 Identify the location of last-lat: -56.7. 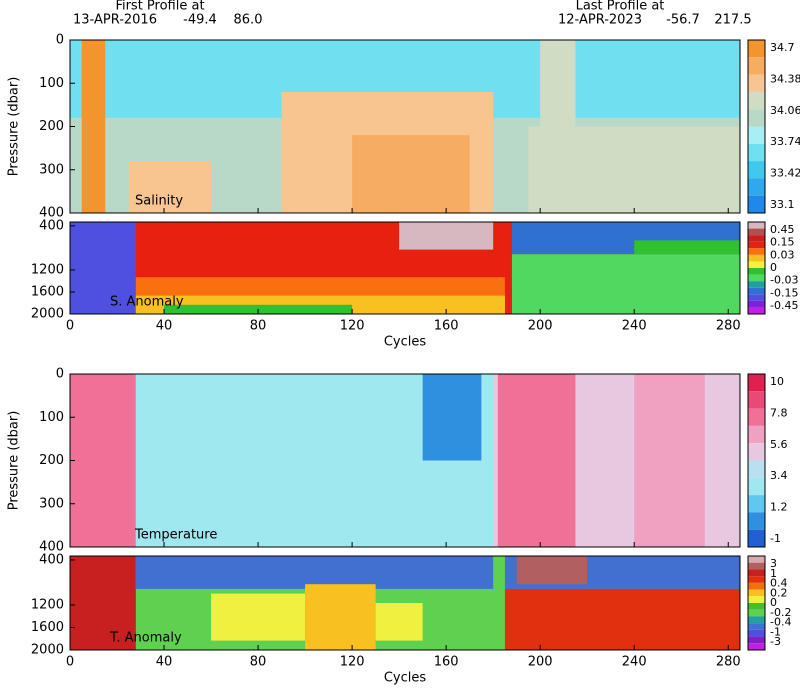
(683, 20).